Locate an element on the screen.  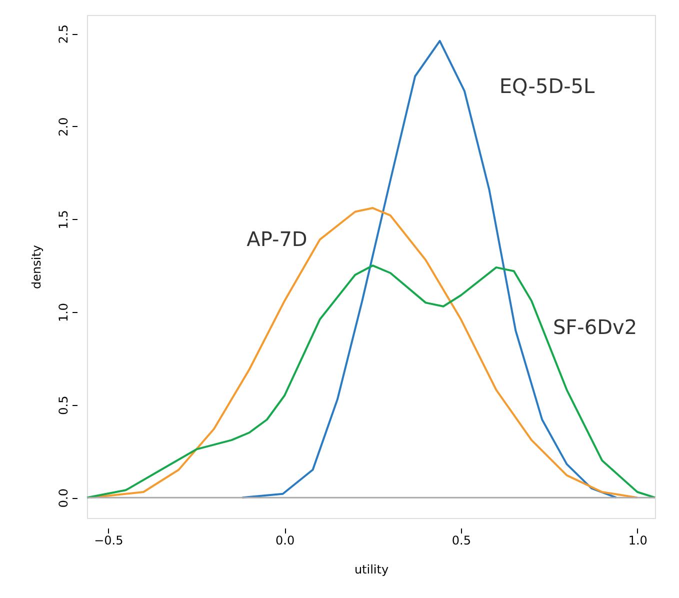
x-tick-label: 0.0 is located at coordinates (285, 541).